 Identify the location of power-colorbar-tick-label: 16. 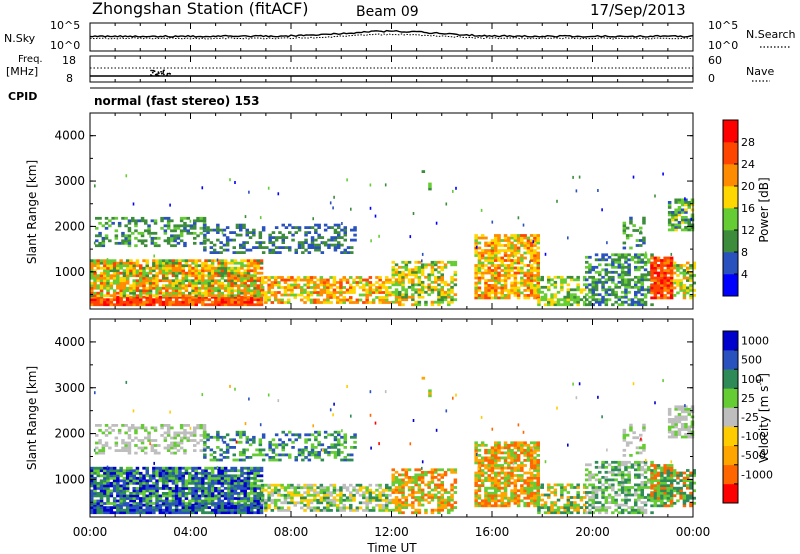
(748, 208).